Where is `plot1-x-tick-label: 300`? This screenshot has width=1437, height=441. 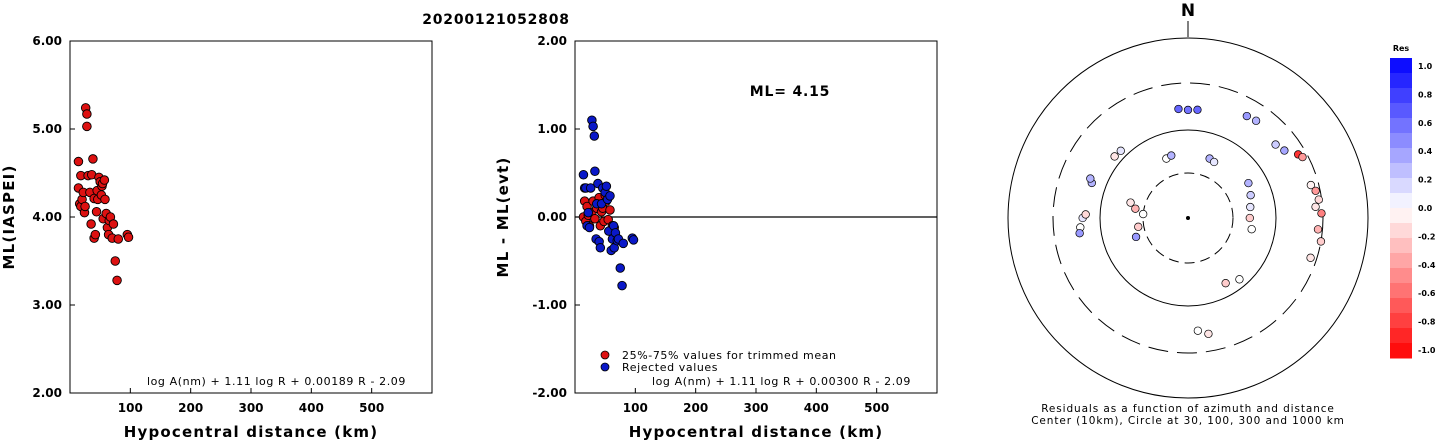 plot1-x-tick-label: 300 is located at coordinates (250, 408).